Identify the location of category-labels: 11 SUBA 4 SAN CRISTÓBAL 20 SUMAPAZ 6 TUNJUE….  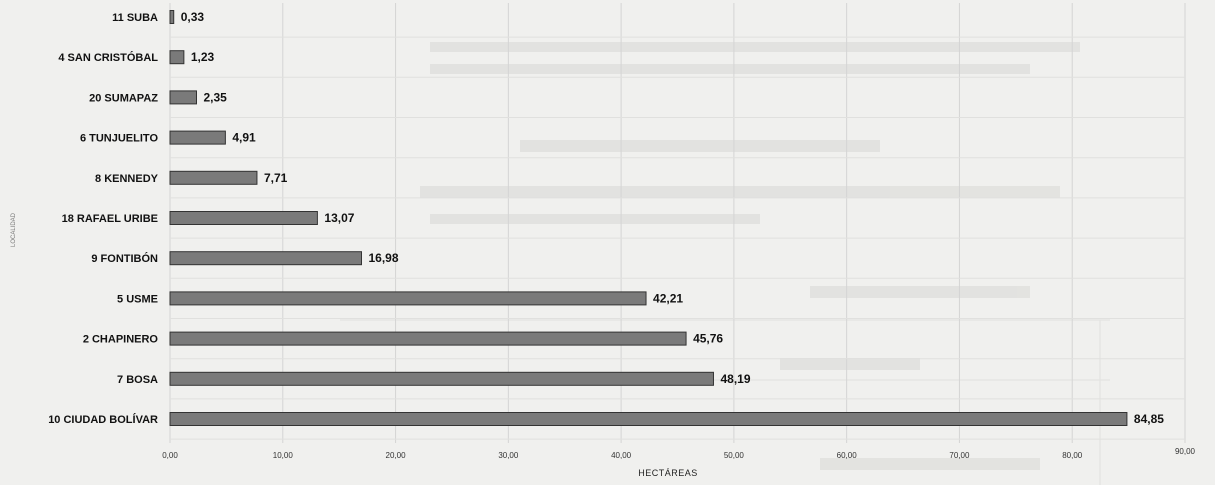
(103, 219).